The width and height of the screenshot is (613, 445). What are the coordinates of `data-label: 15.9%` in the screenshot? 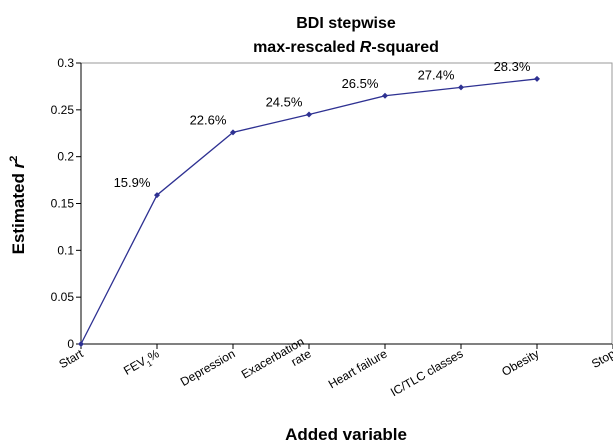 It's located at (132, 182).